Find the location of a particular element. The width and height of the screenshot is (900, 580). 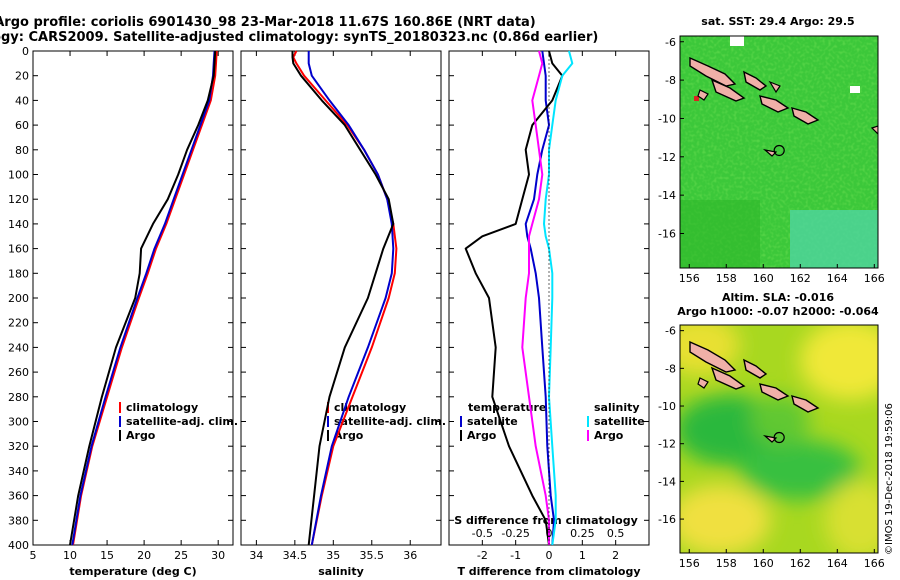

temperature-panel-xtick-label: 5 is located at coordinates (33, 555).